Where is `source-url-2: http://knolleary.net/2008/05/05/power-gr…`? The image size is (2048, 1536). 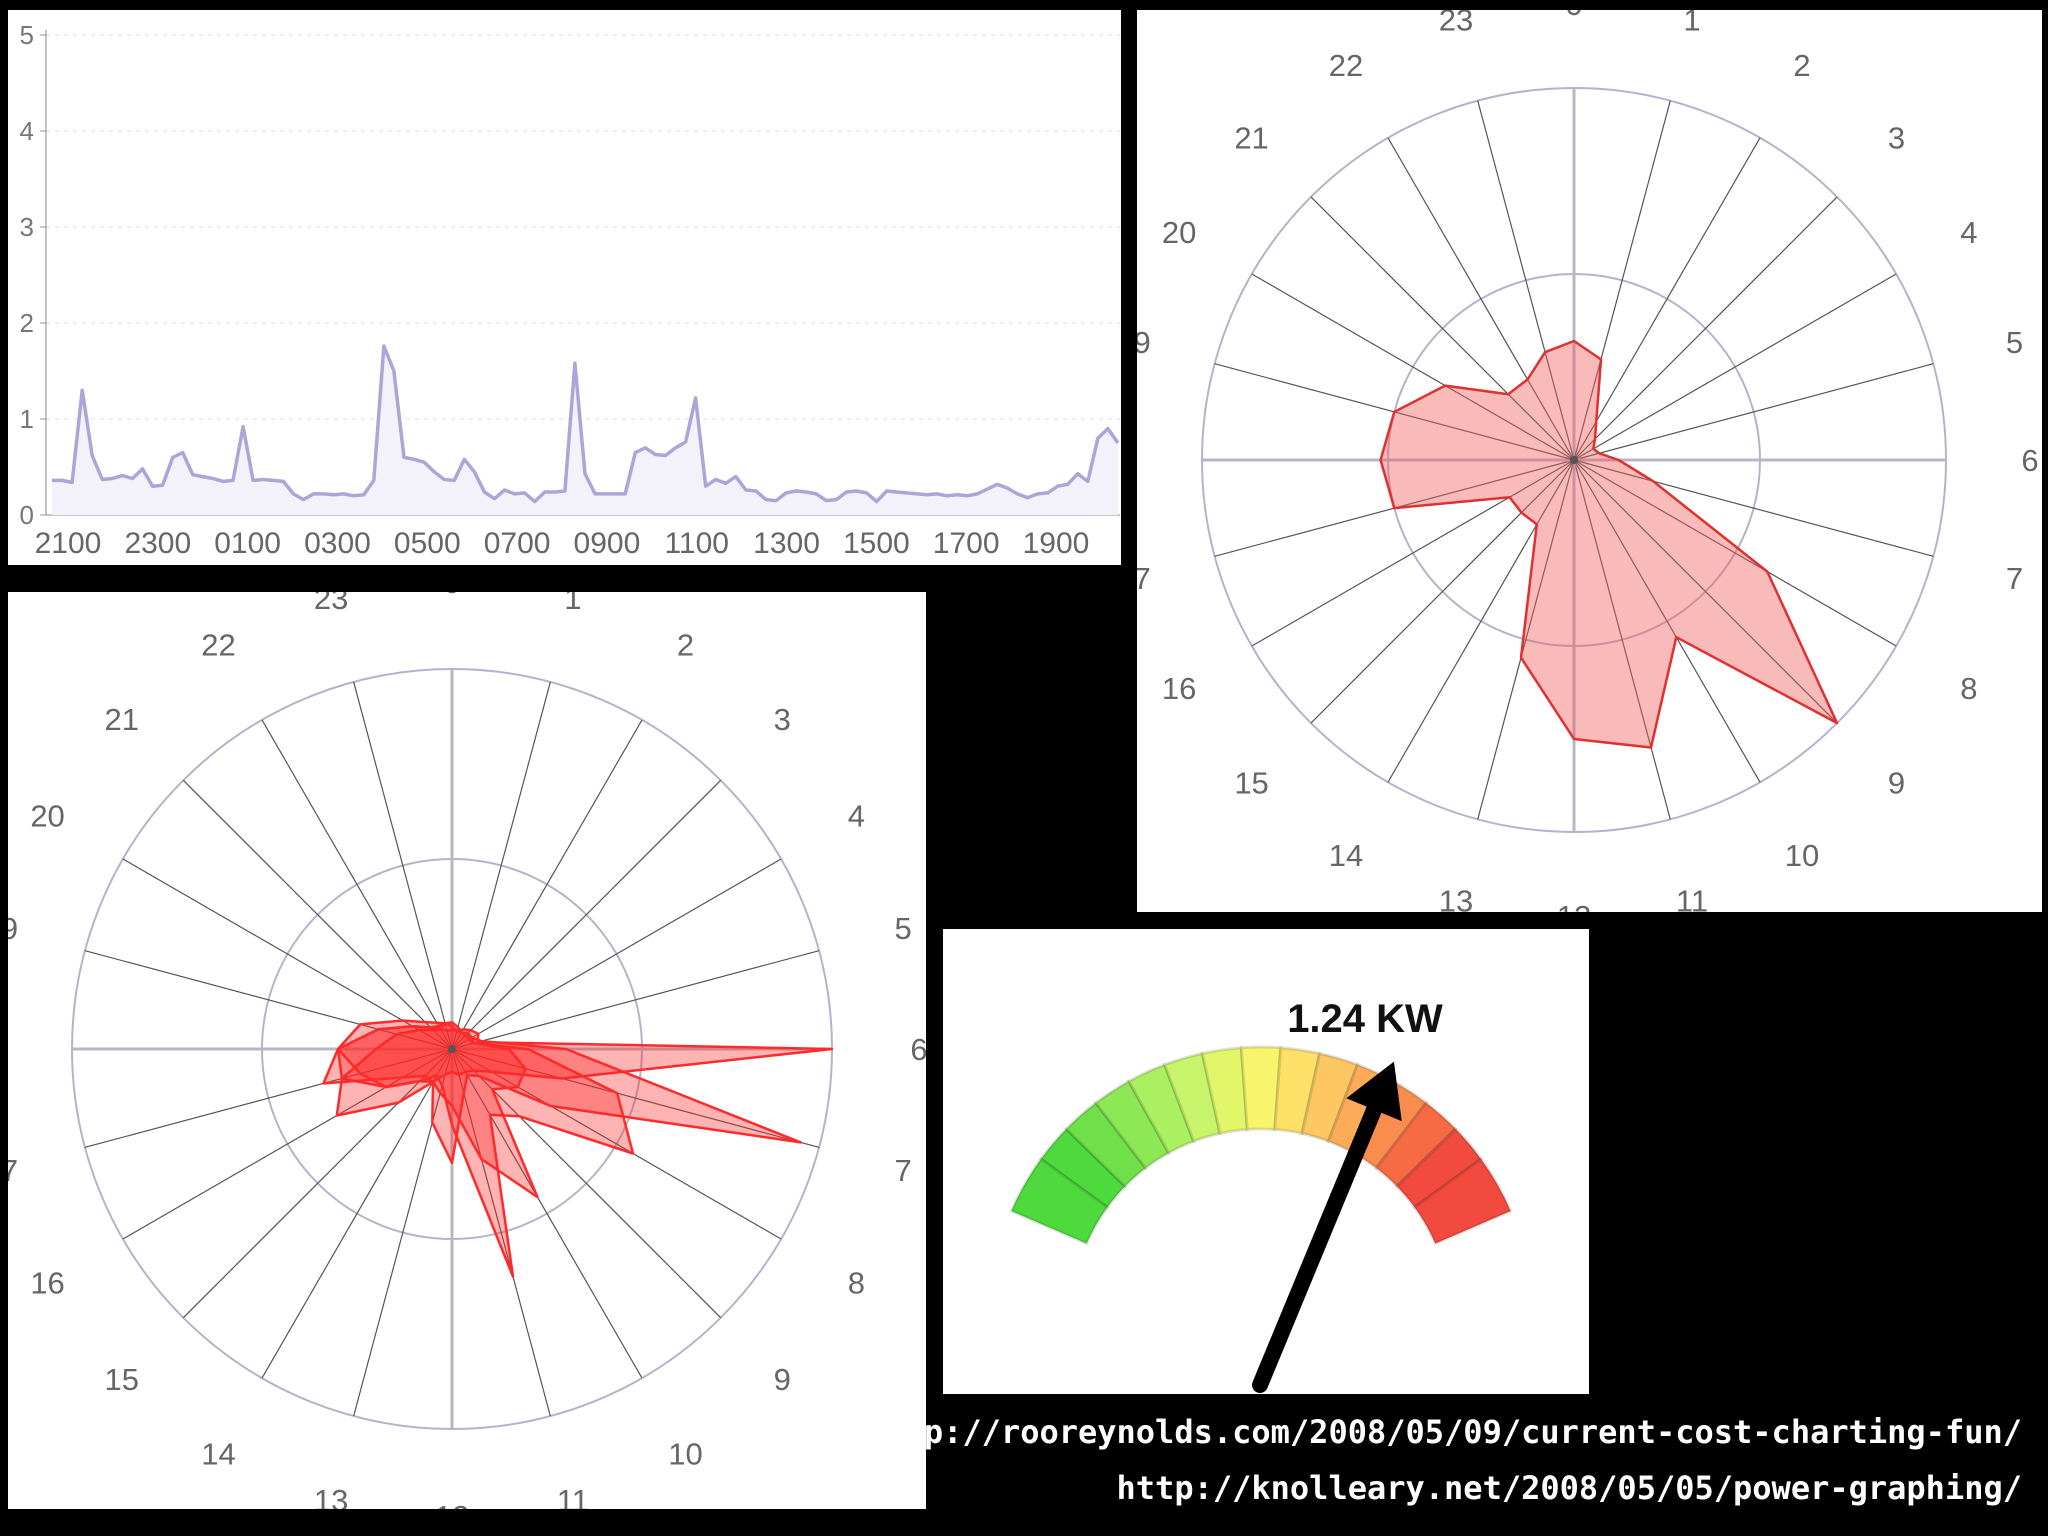
source-url-2: http://knolleary.net/2008/05/05/power-gr… is located at coordinates (1569, 1488).